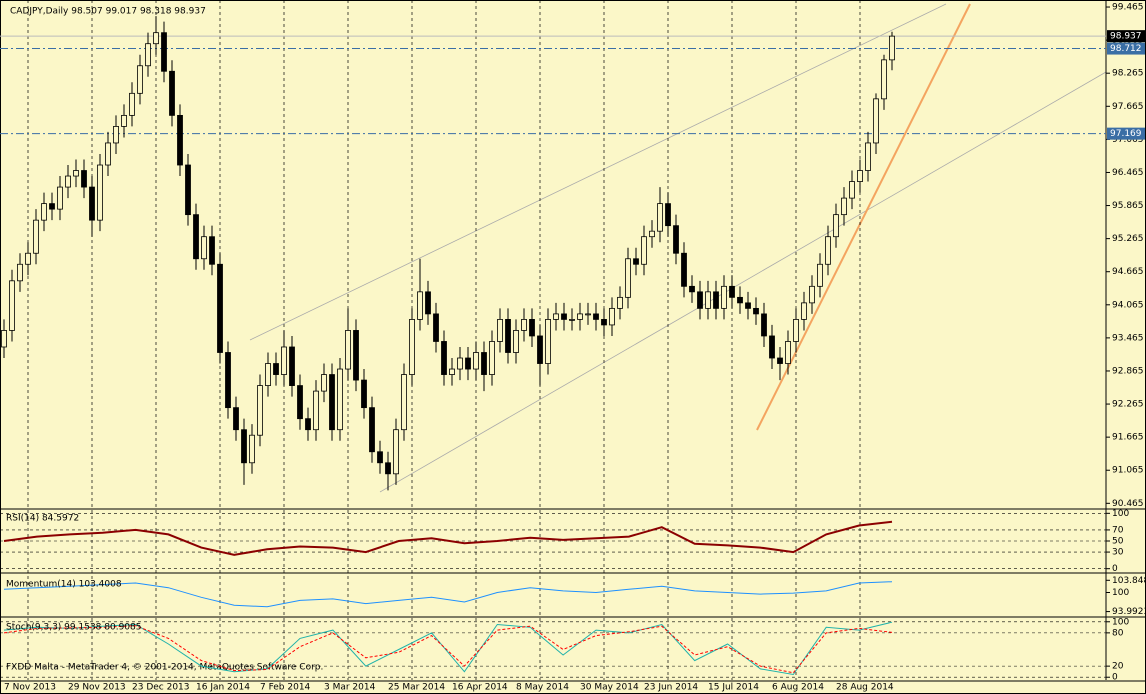  Describe the element at coordinates (1128, 107) in the screenshot. I see `y-tick-label: 97.665` at that location.